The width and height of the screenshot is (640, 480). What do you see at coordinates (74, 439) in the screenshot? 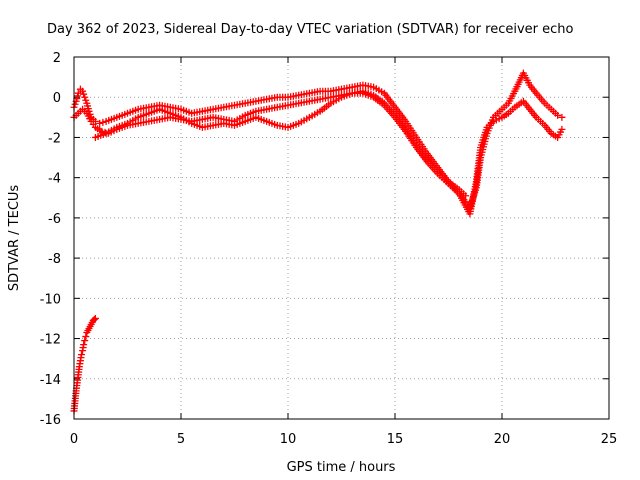
I see `x-tick-label: 0` at bounding box center [74, 439].